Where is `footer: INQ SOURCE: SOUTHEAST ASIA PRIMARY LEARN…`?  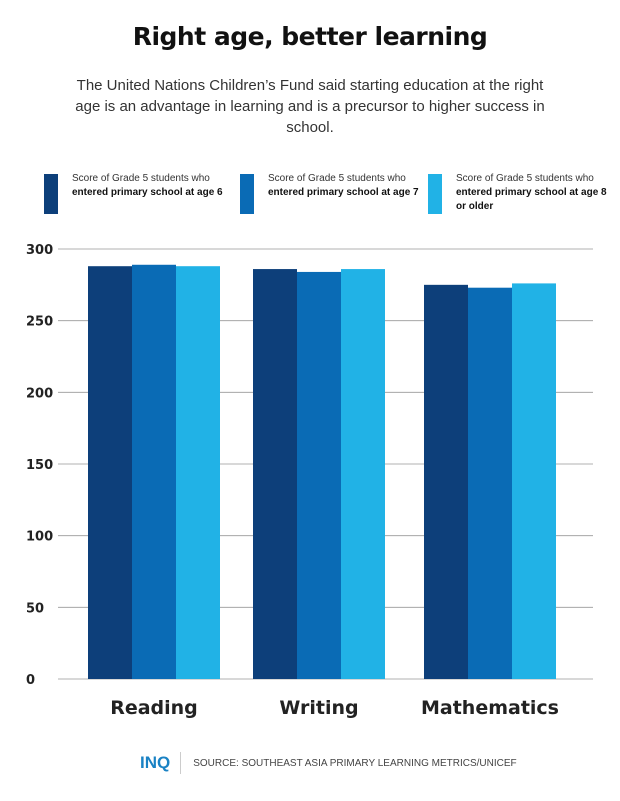
footer: INQ SOURCE: SOUTHEAST ASIA PRIMARY LEARN… is located at coordinates (328, 763).